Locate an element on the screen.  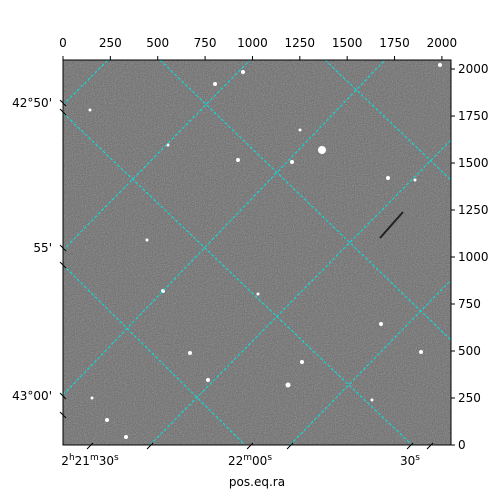
x-tick-label: 1500 is located at coordinates (347, 43).